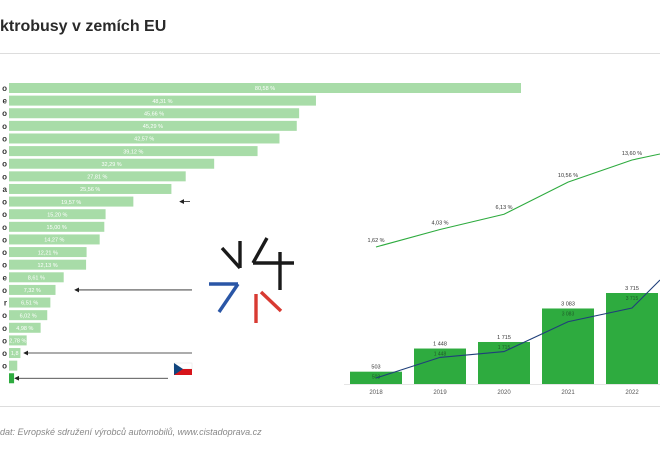 Image resolution: width=660 pixels, height=466 pixels. What do you see at coordinates (568, 393) in the screenshot?
I see `year-axis-label: 2021` at bounding box center [568, 393].